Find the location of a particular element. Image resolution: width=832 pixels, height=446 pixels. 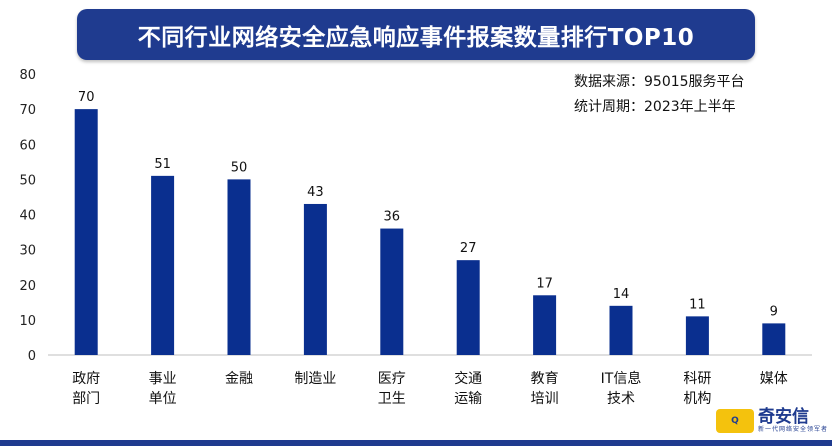

y-tick-label: 70 is located at coordinates (27, 110).